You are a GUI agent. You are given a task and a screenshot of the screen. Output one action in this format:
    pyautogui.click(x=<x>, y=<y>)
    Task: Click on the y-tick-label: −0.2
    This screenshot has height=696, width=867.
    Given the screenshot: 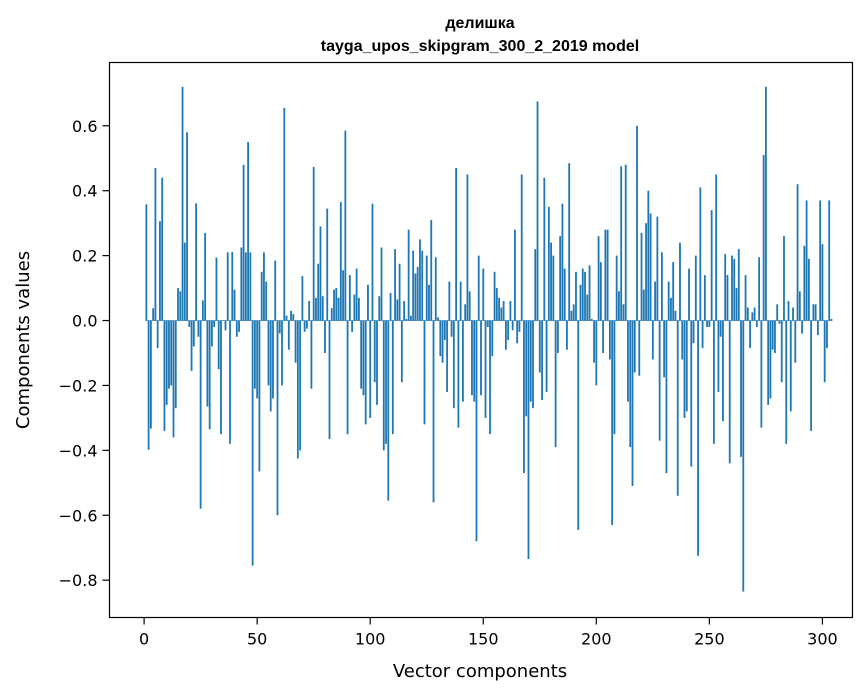 What is the action you would take?
    pyautogui.click(x=78, y=385)
    